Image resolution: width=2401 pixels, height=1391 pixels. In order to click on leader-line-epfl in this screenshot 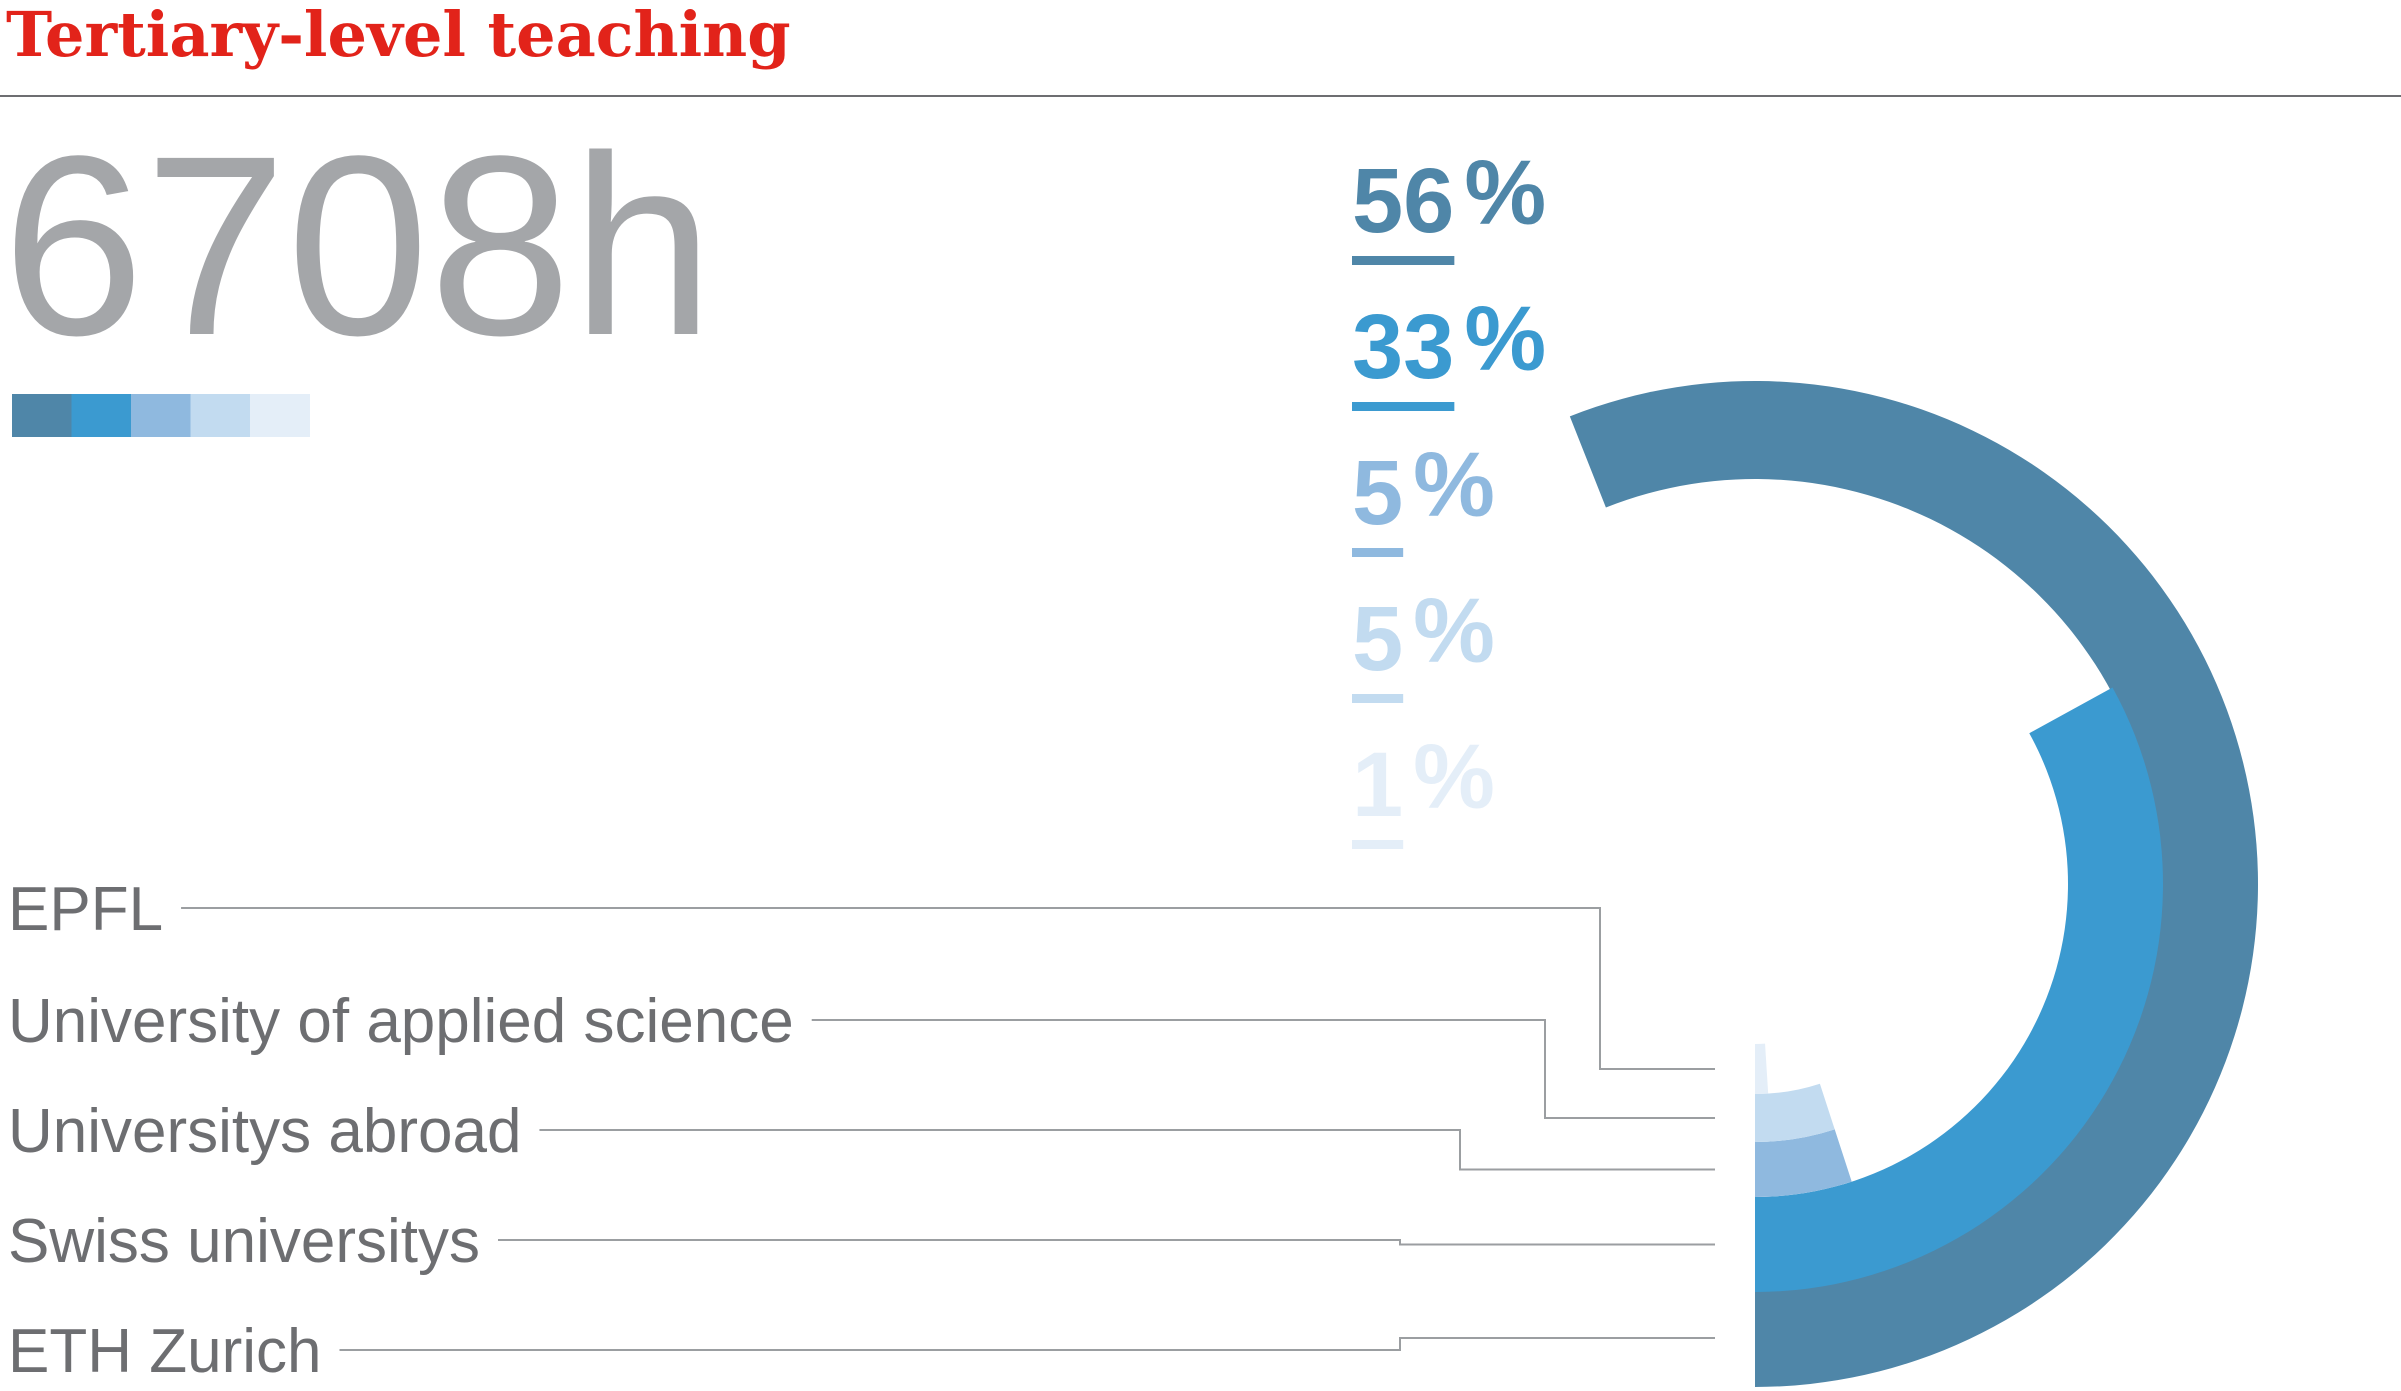, I will do `click(948, 988)`.